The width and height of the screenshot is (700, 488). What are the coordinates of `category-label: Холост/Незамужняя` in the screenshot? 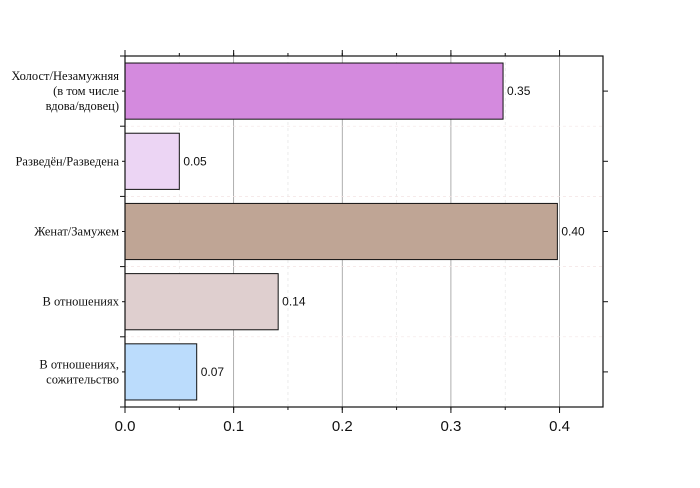 It's located at (65, 76).